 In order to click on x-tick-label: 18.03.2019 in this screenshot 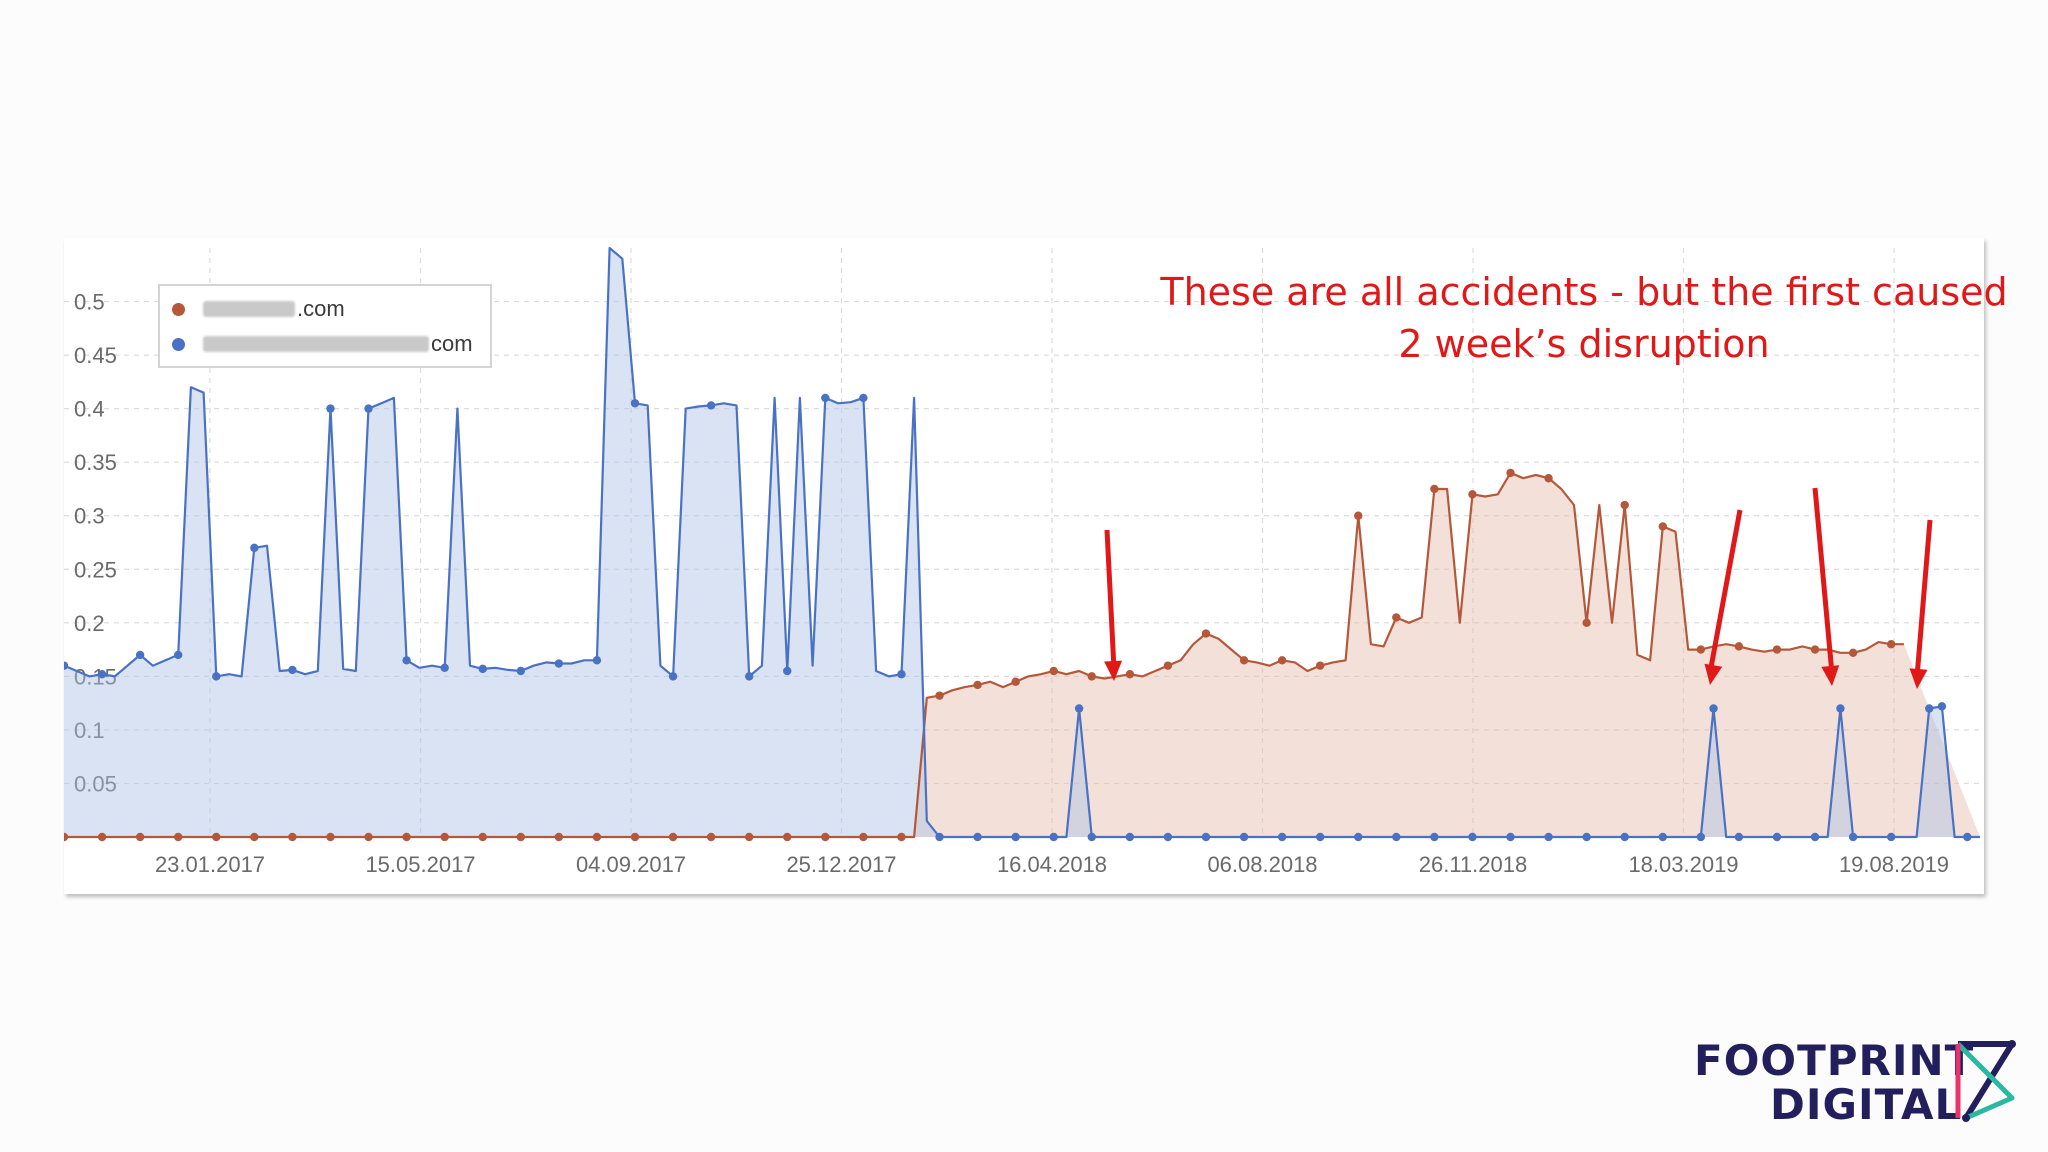, I will do `click(1683, 864)`.